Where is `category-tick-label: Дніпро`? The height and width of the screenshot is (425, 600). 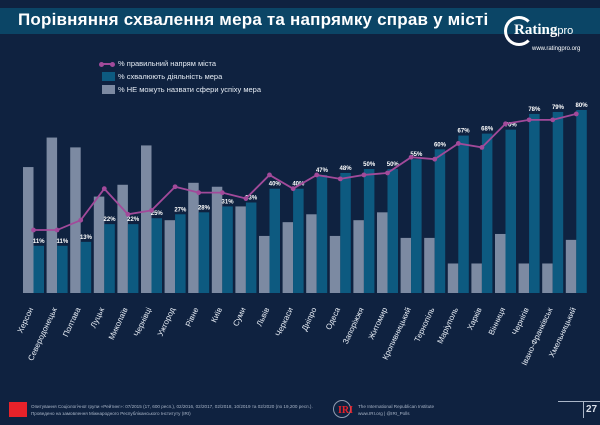 category-tick-label: Дніпро is located at coordinates (309, 319).